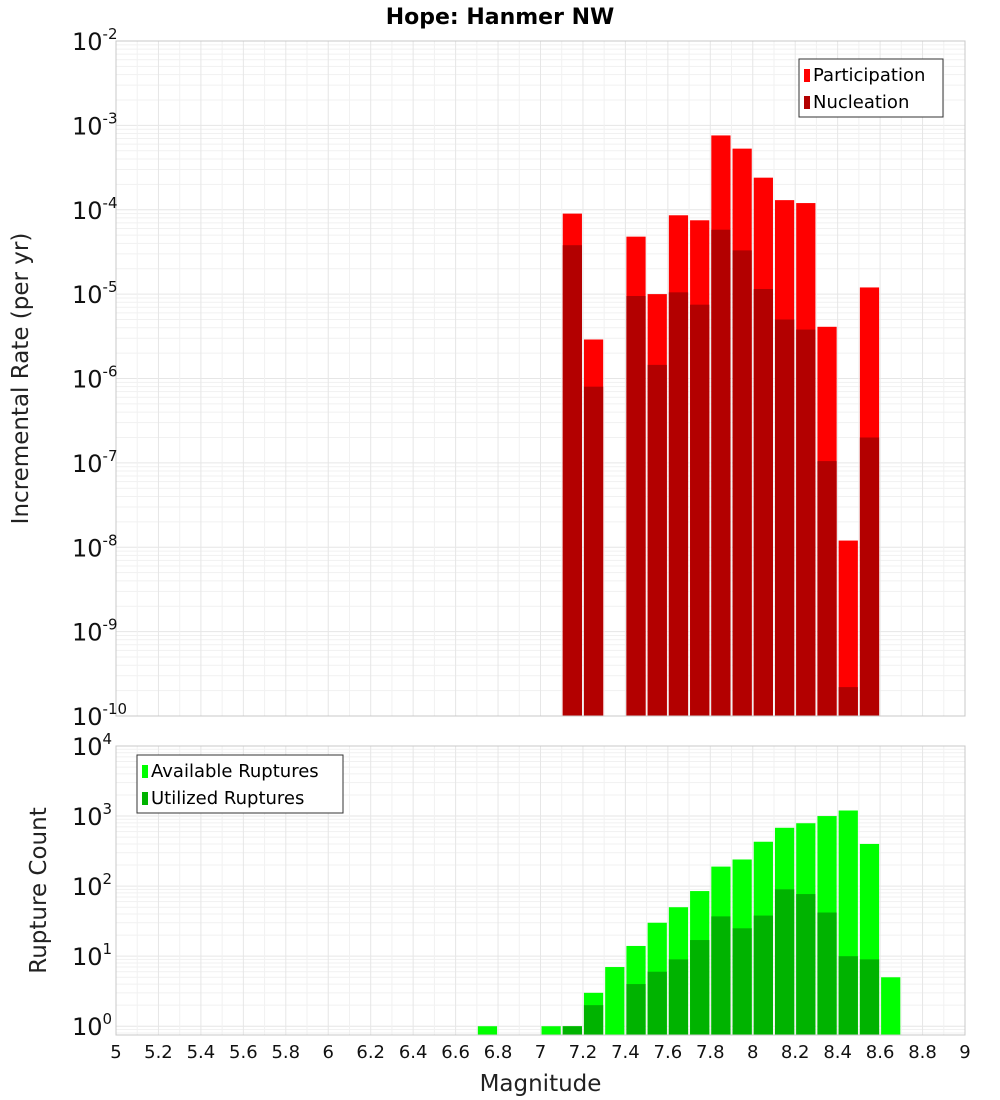  Describe the element at coordinates (95, 546) in the screenshot. I see `y-tick-label: 10⁻⁸` at that location.